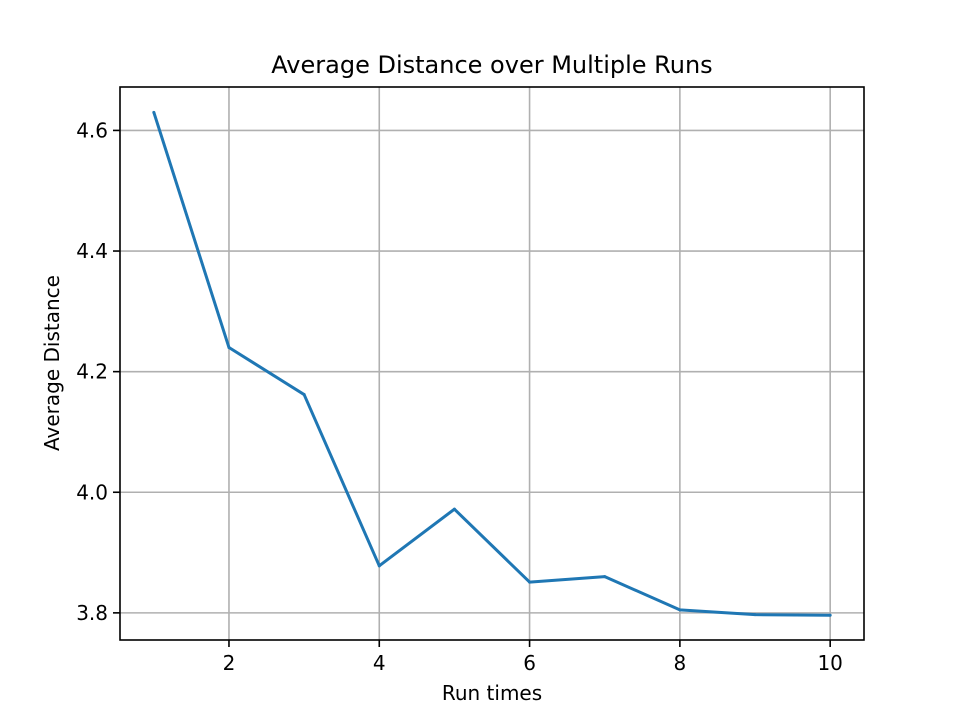  What do you see at coordinates (92, 372) in the screenshot?
I see `y-tick-label: 4.2` at bounding box center [92, 372].